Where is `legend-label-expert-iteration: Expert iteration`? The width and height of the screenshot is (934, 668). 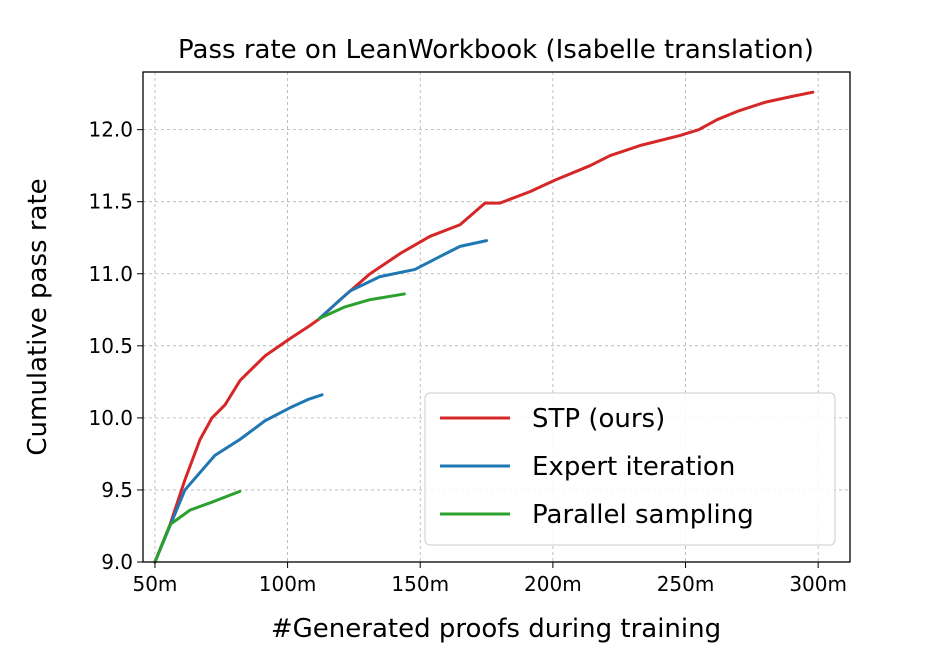 legend-label-expert-iteration: Expert iteration is located at coordinates (633, 467).